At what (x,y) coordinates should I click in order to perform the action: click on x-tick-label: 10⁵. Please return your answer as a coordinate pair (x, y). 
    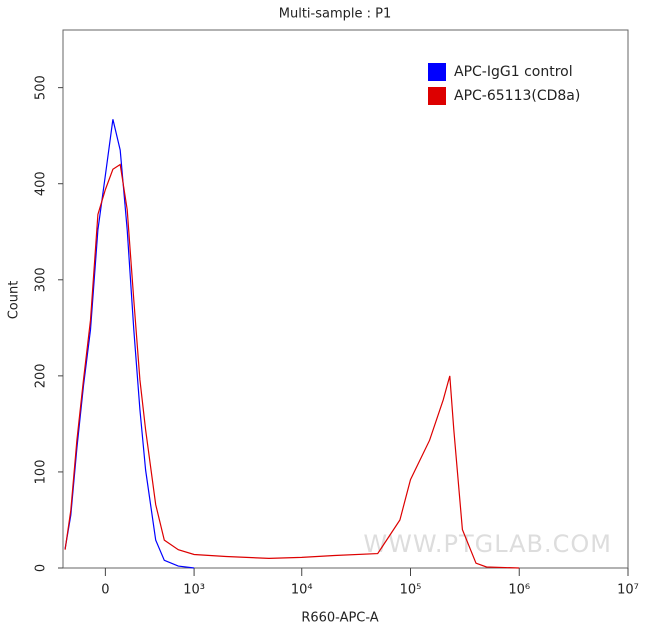
    Looking at the image, I should click on (411, 590).